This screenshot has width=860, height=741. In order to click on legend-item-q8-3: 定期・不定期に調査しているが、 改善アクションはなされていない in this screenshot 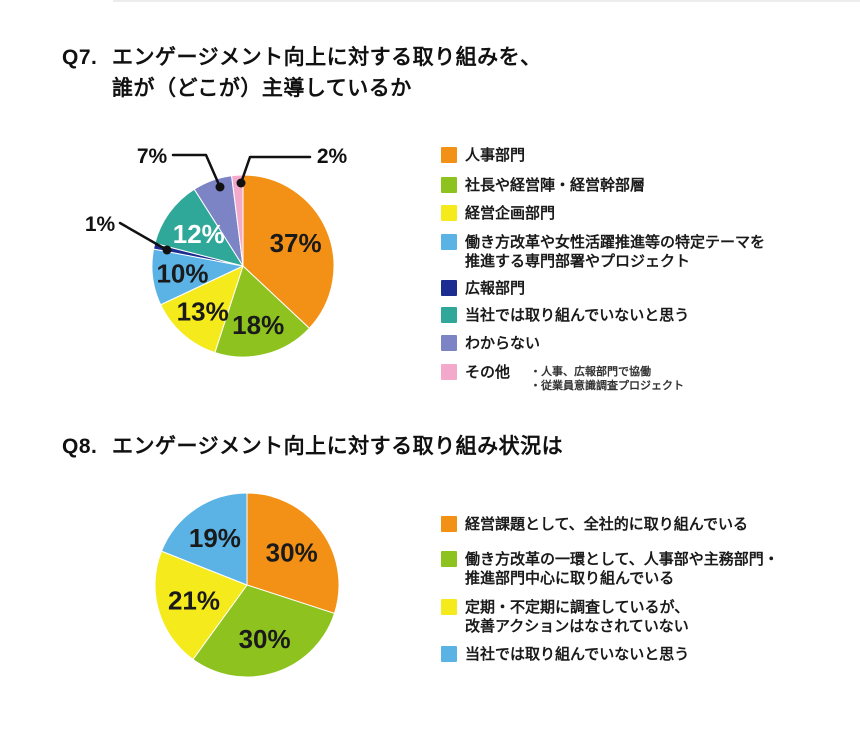, I will do `click(565, 617)`.